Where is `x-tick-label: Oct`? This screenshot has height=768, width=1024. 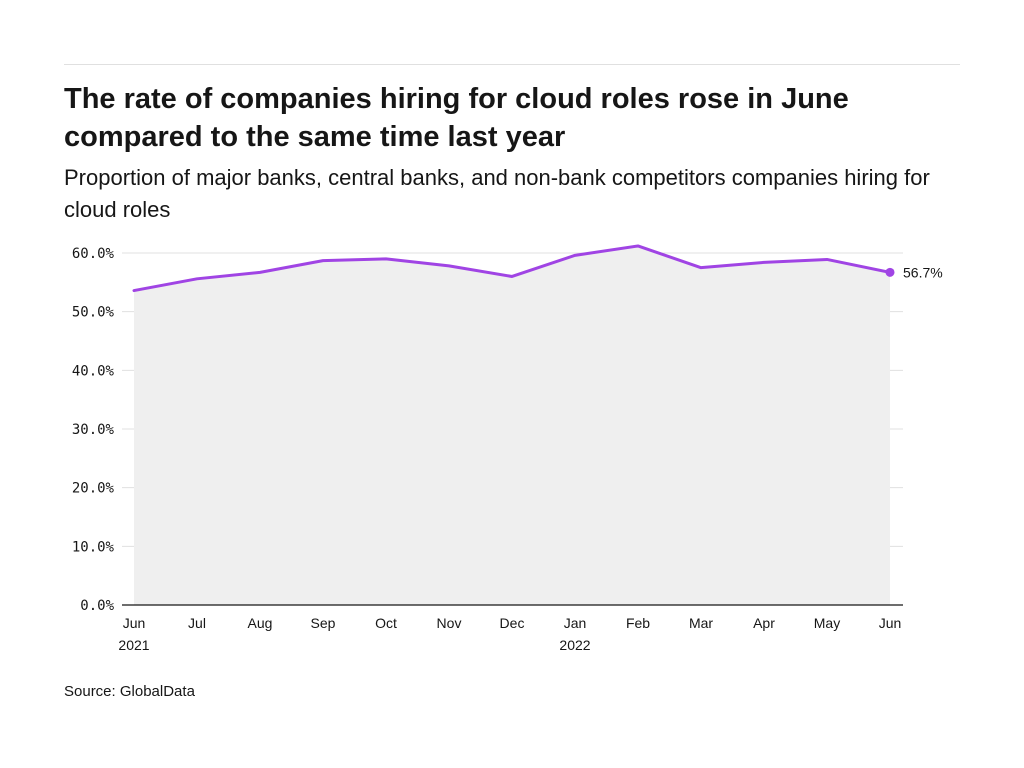
x-tick-label: Oct is located at coordinates (386, 623).